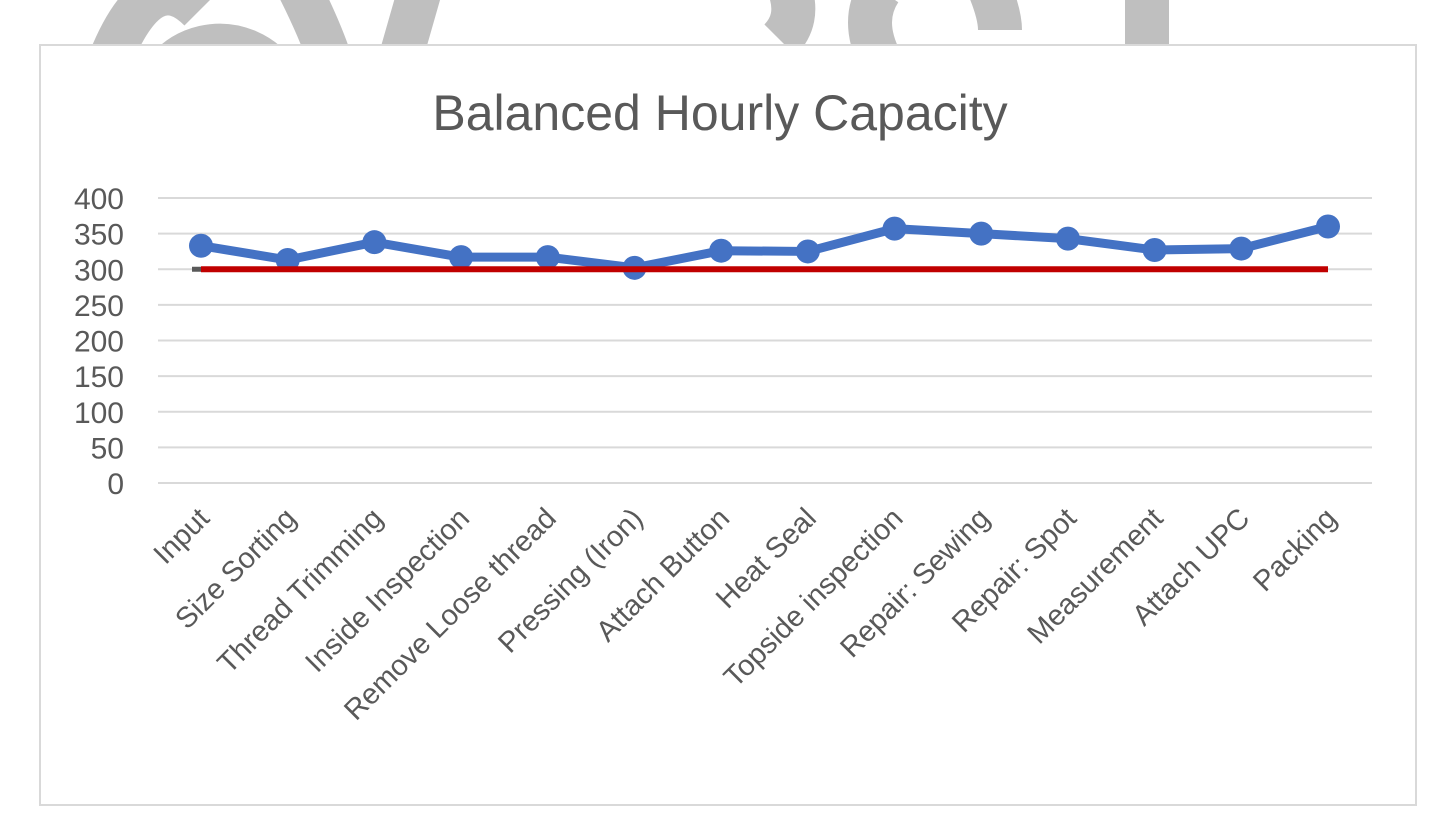 Image resolution: width=1440 pixels, height=821 pixels. I want to click on x-tick-label: Input, so click(182, 536).